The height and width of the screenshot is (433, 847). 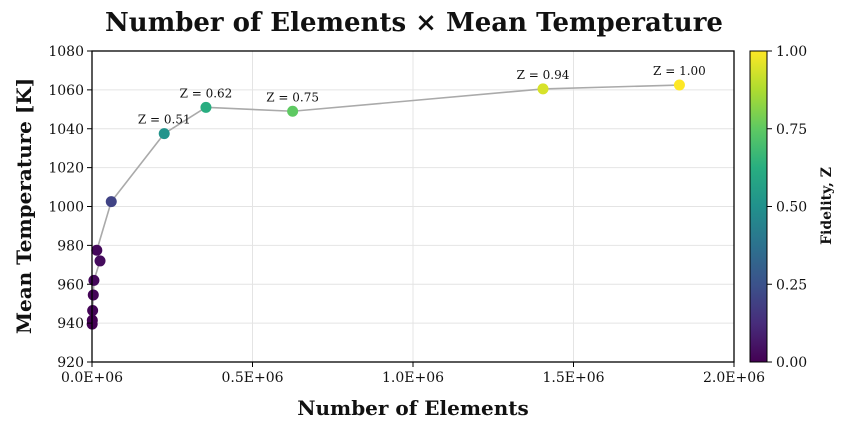 What do you see at coordinates (791, 208) in the screenshot?
I see `colorbar-tick-label: 0.50` at bounding box center [791, 208].